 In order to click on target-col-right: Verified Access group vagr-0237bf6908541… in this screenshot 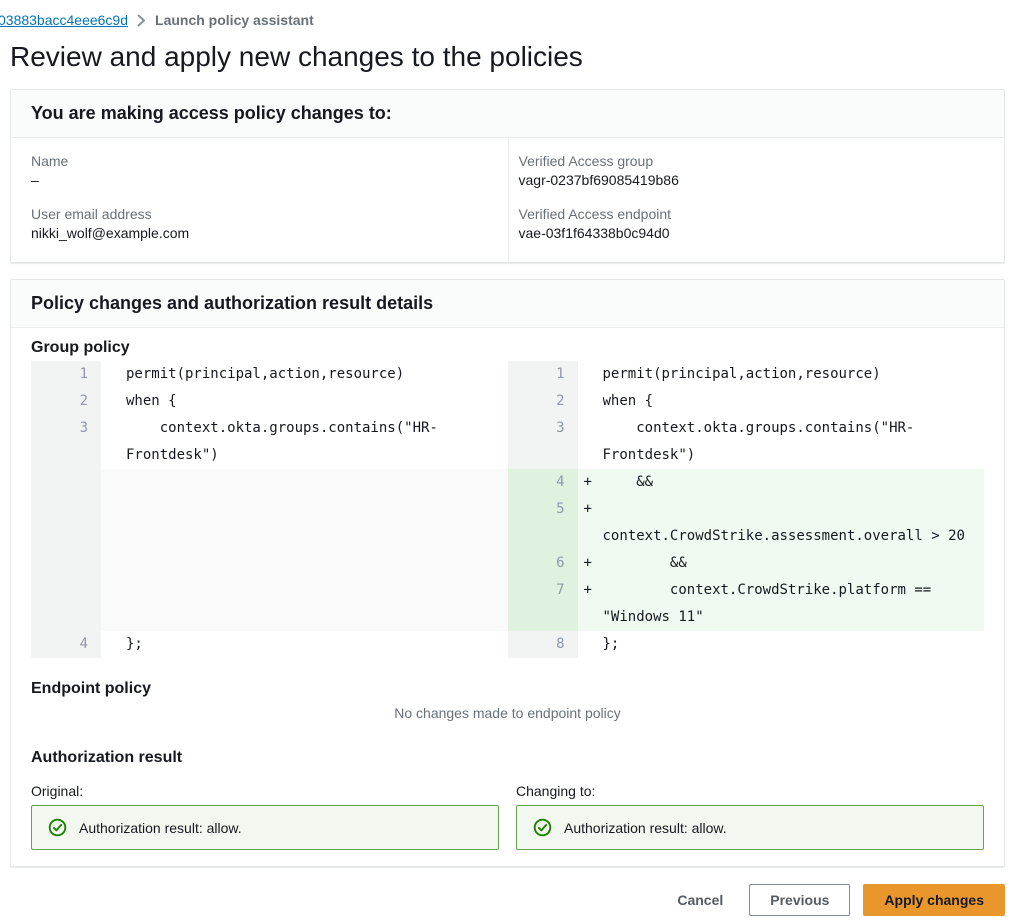, I will do `click(756, 200)`.